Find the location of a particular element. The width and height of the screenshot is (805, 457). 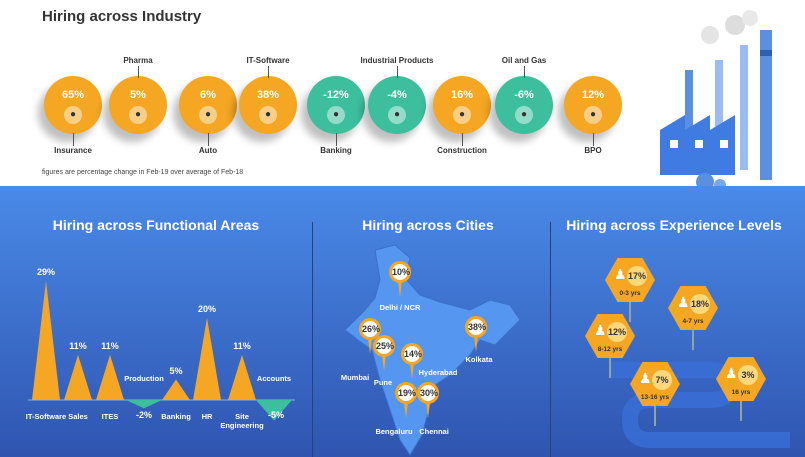

experience-level: 16 yrs is located at coordinates (741, 392).